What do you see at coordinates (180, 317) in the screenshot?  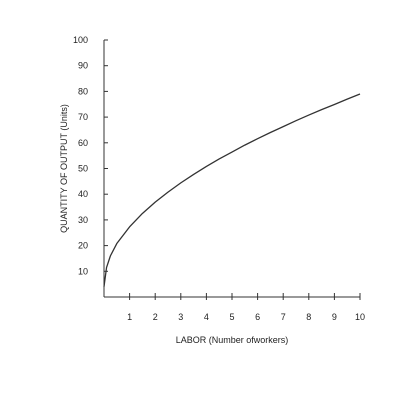 I see `x-tick-label: 3` at bounding box center [180, 317].